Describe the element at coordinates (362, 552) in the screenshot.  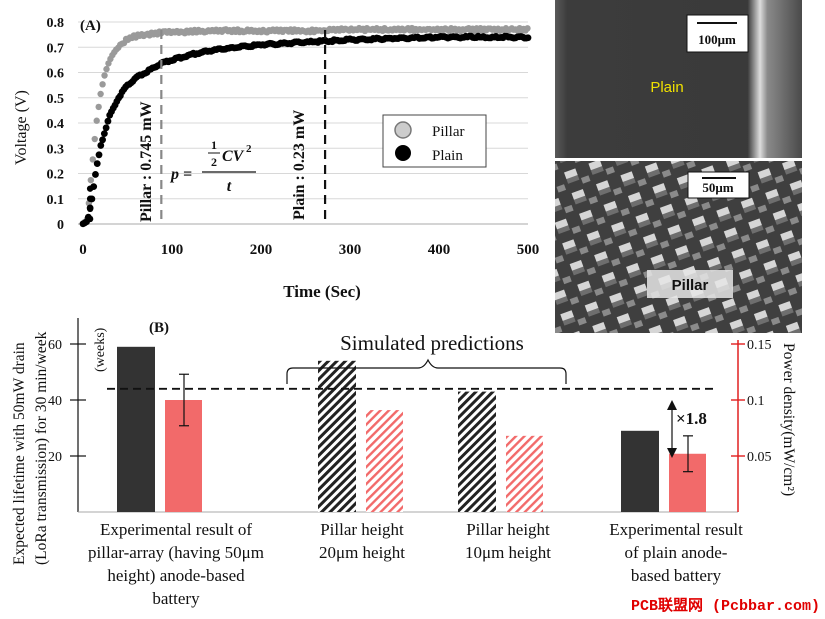
I see `panel-b-category-label: 20μm height` at that location.